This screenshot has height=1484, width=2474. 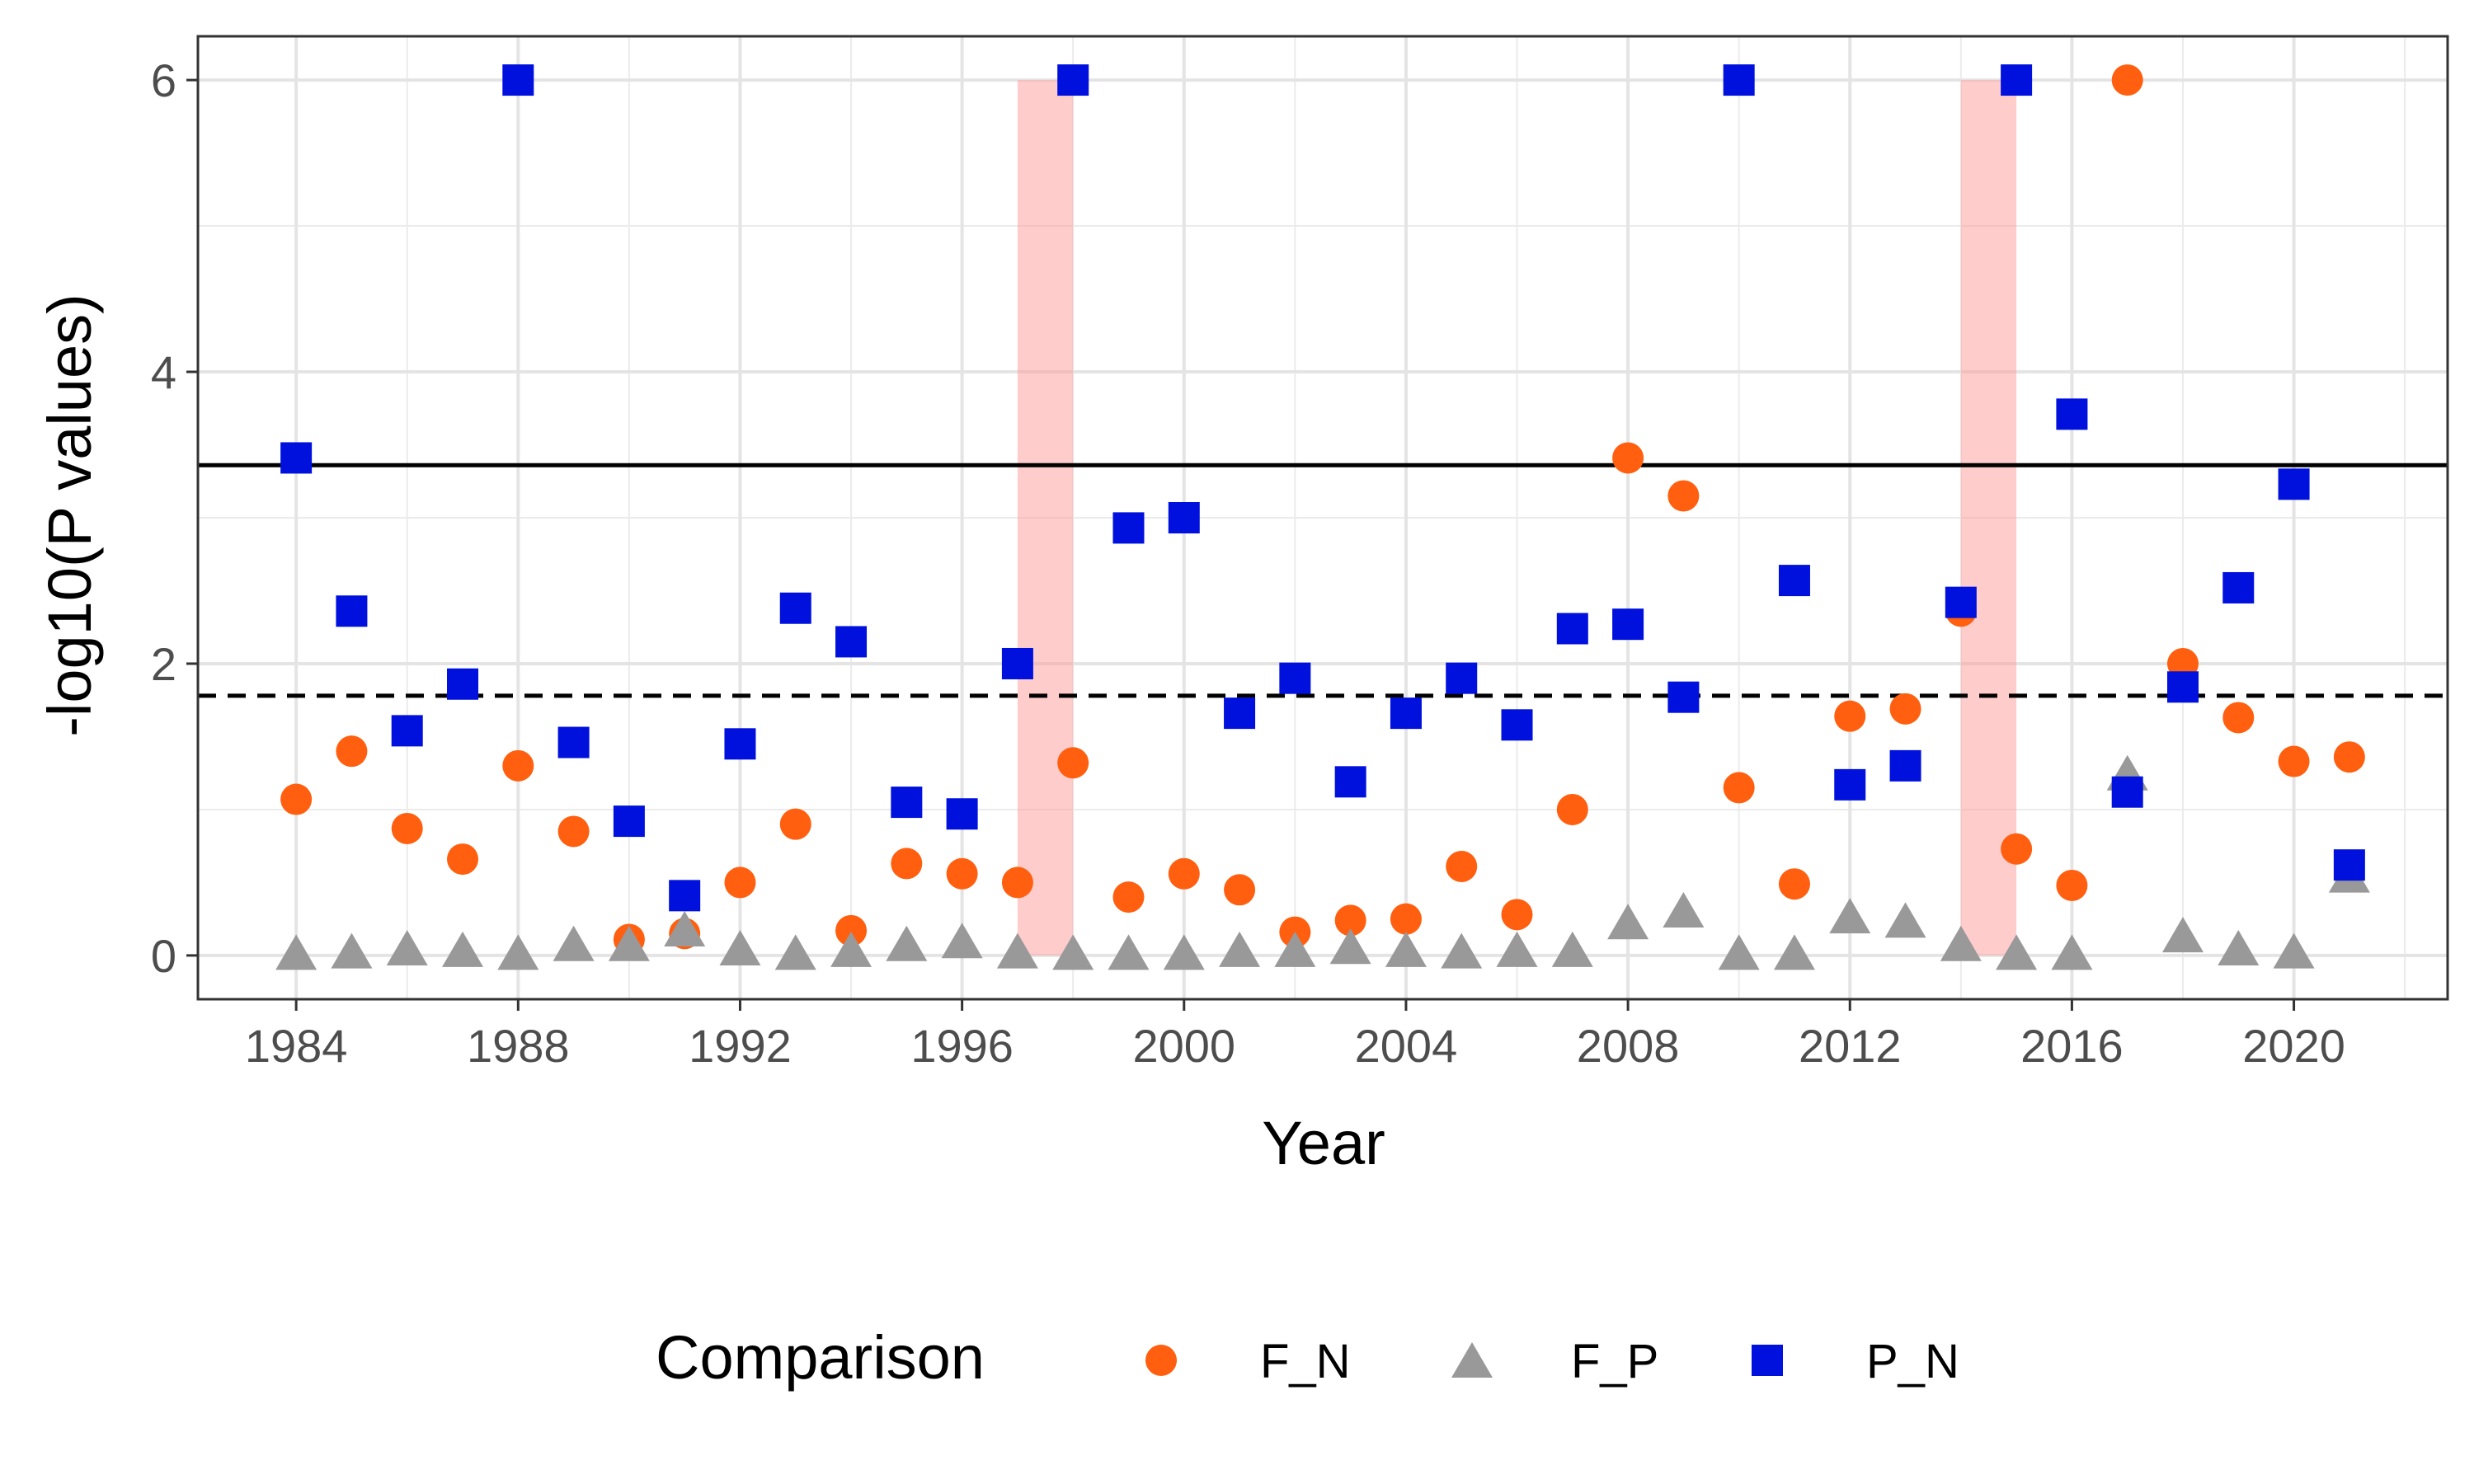 What do you see at coordinates (1183, 1046) in the screenshot?
I see `x-tick-label: 2000` at bounding box center [1183, 1046].